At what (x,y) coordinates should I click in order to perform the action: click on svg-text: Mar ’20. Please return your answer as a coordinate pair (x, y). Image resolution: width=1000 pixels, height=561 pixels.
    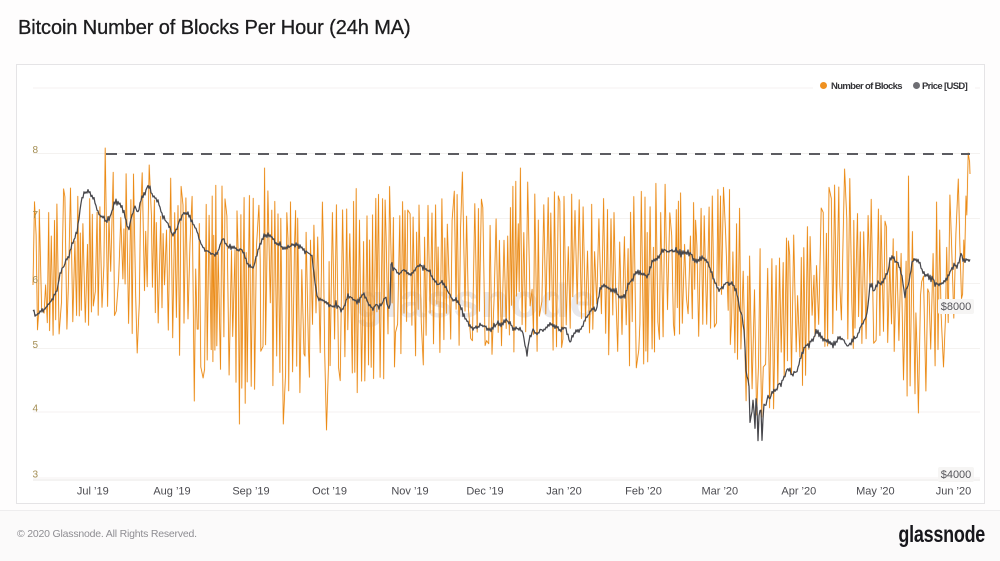
    Looking at the image, I should click on (719, 492).